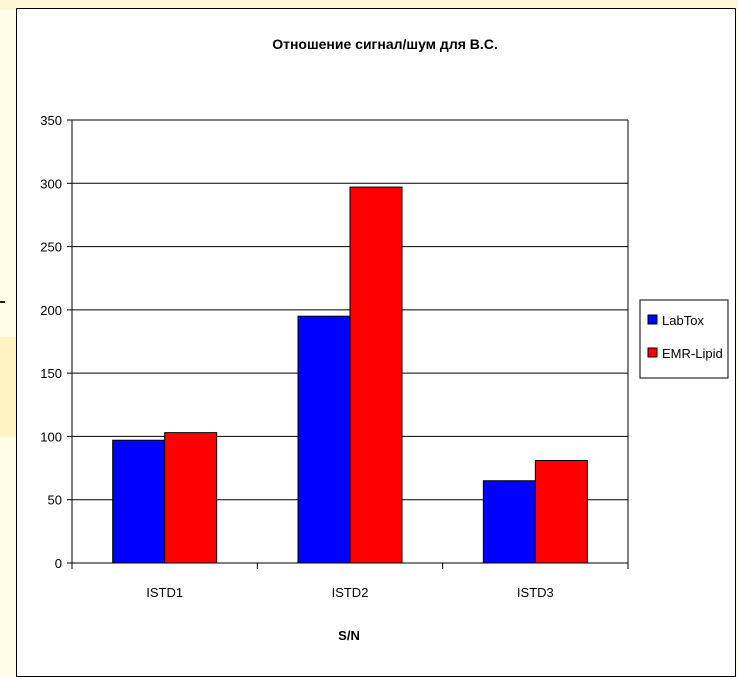 The width and height of the screenshot is (738, 677). Describe the element at coordinates (324, 439) in the screenshot. I see `bar-labtox-istd2` at that location.